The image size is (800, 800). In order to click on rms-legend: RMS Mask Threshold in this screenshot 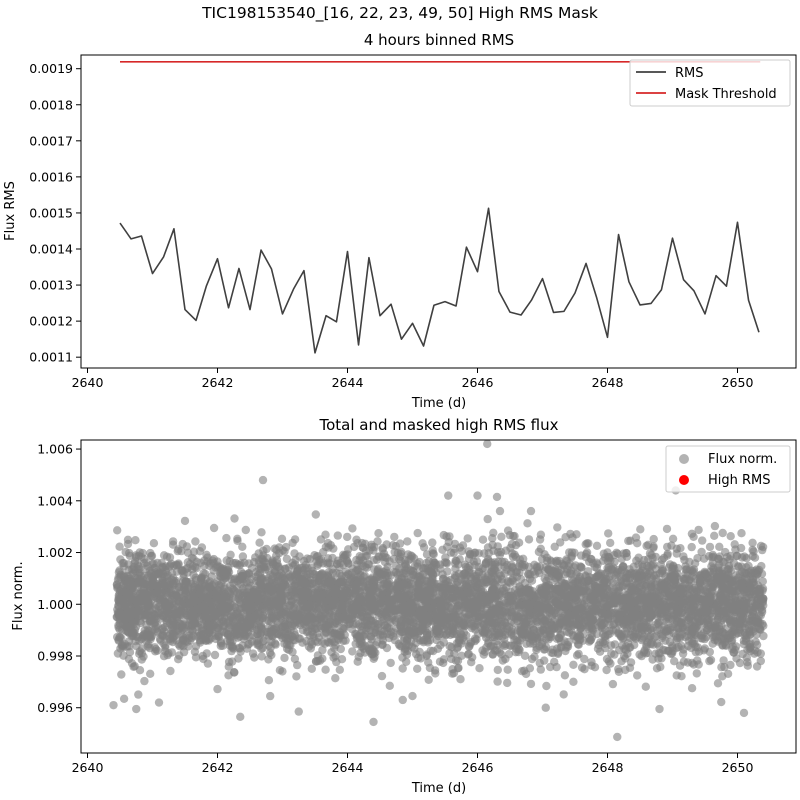, I will do `click(710, 83)`.